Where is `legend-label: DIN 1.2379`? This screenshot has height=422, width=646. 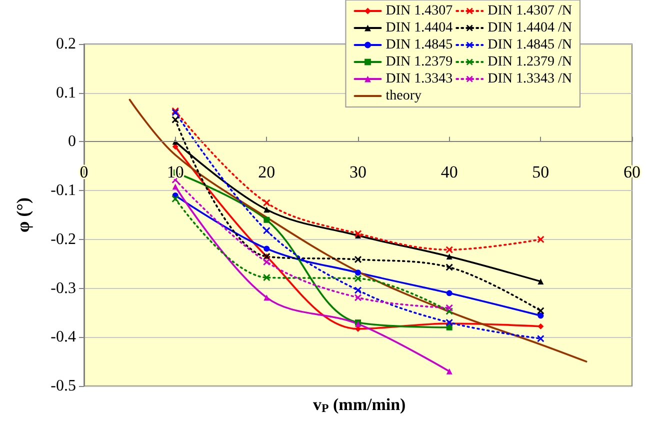 legend-label: DIN 1.2379 is located at coordinates (419, 62).